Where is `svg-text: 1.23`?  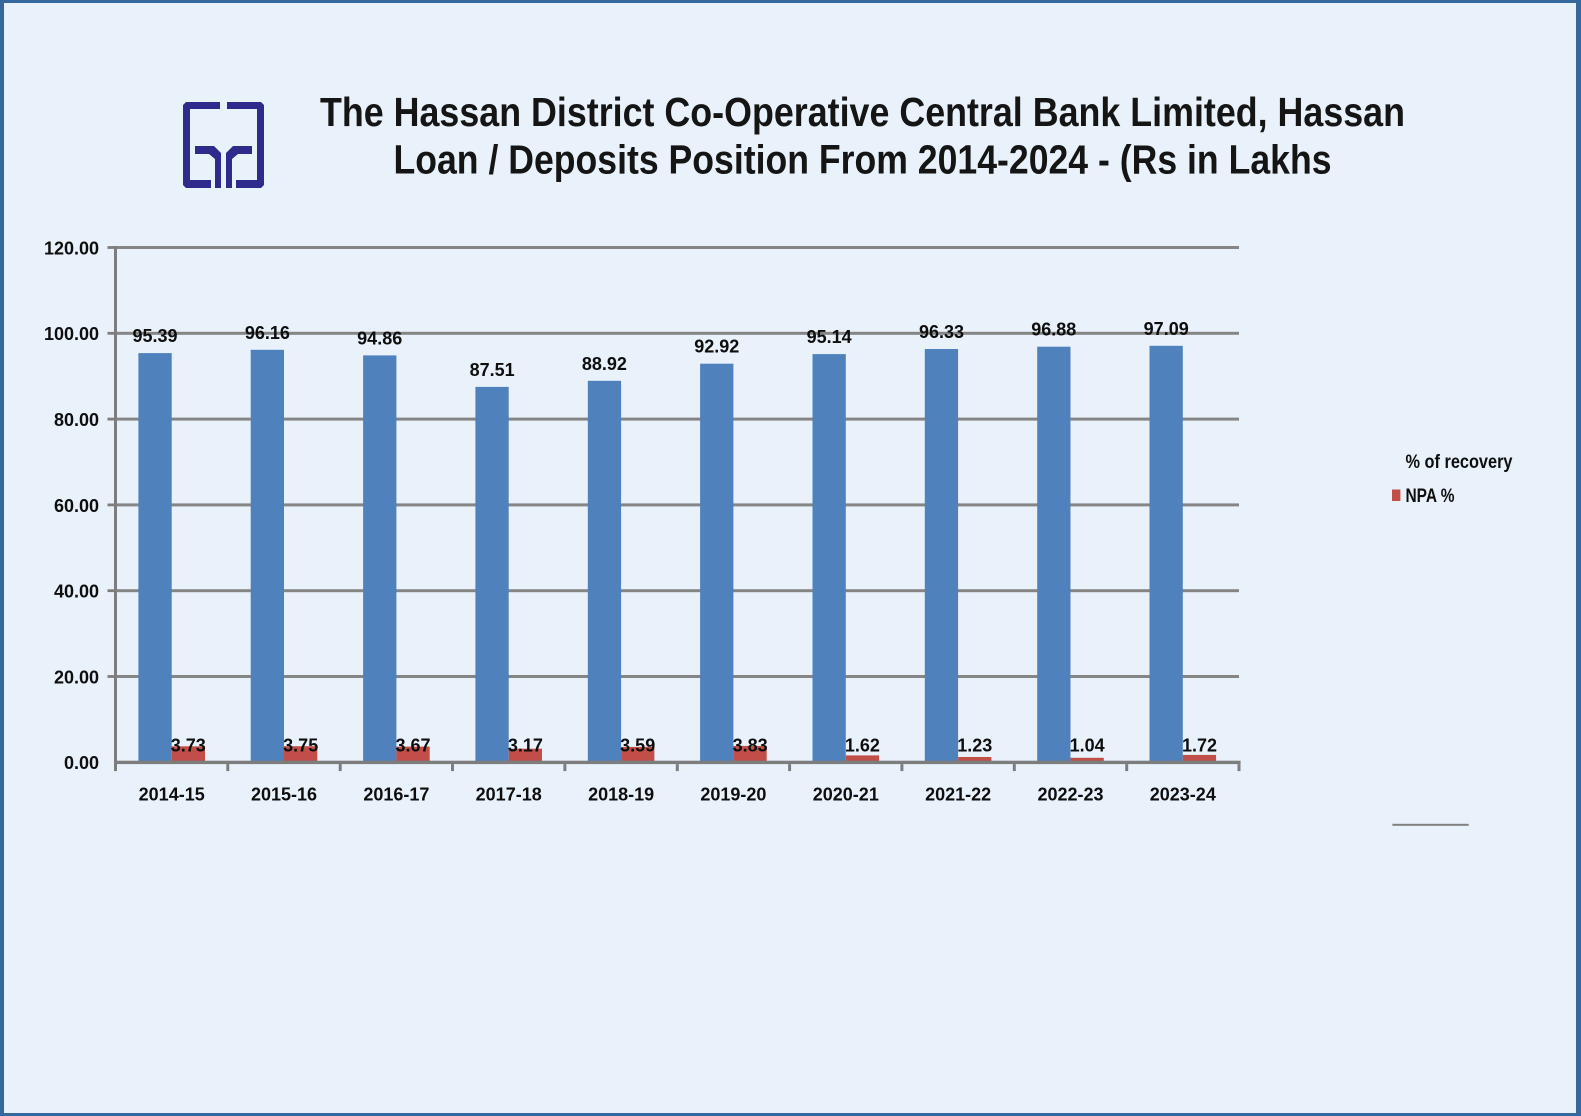 svg-text: 1.23 is located at coordinates (974, 745).